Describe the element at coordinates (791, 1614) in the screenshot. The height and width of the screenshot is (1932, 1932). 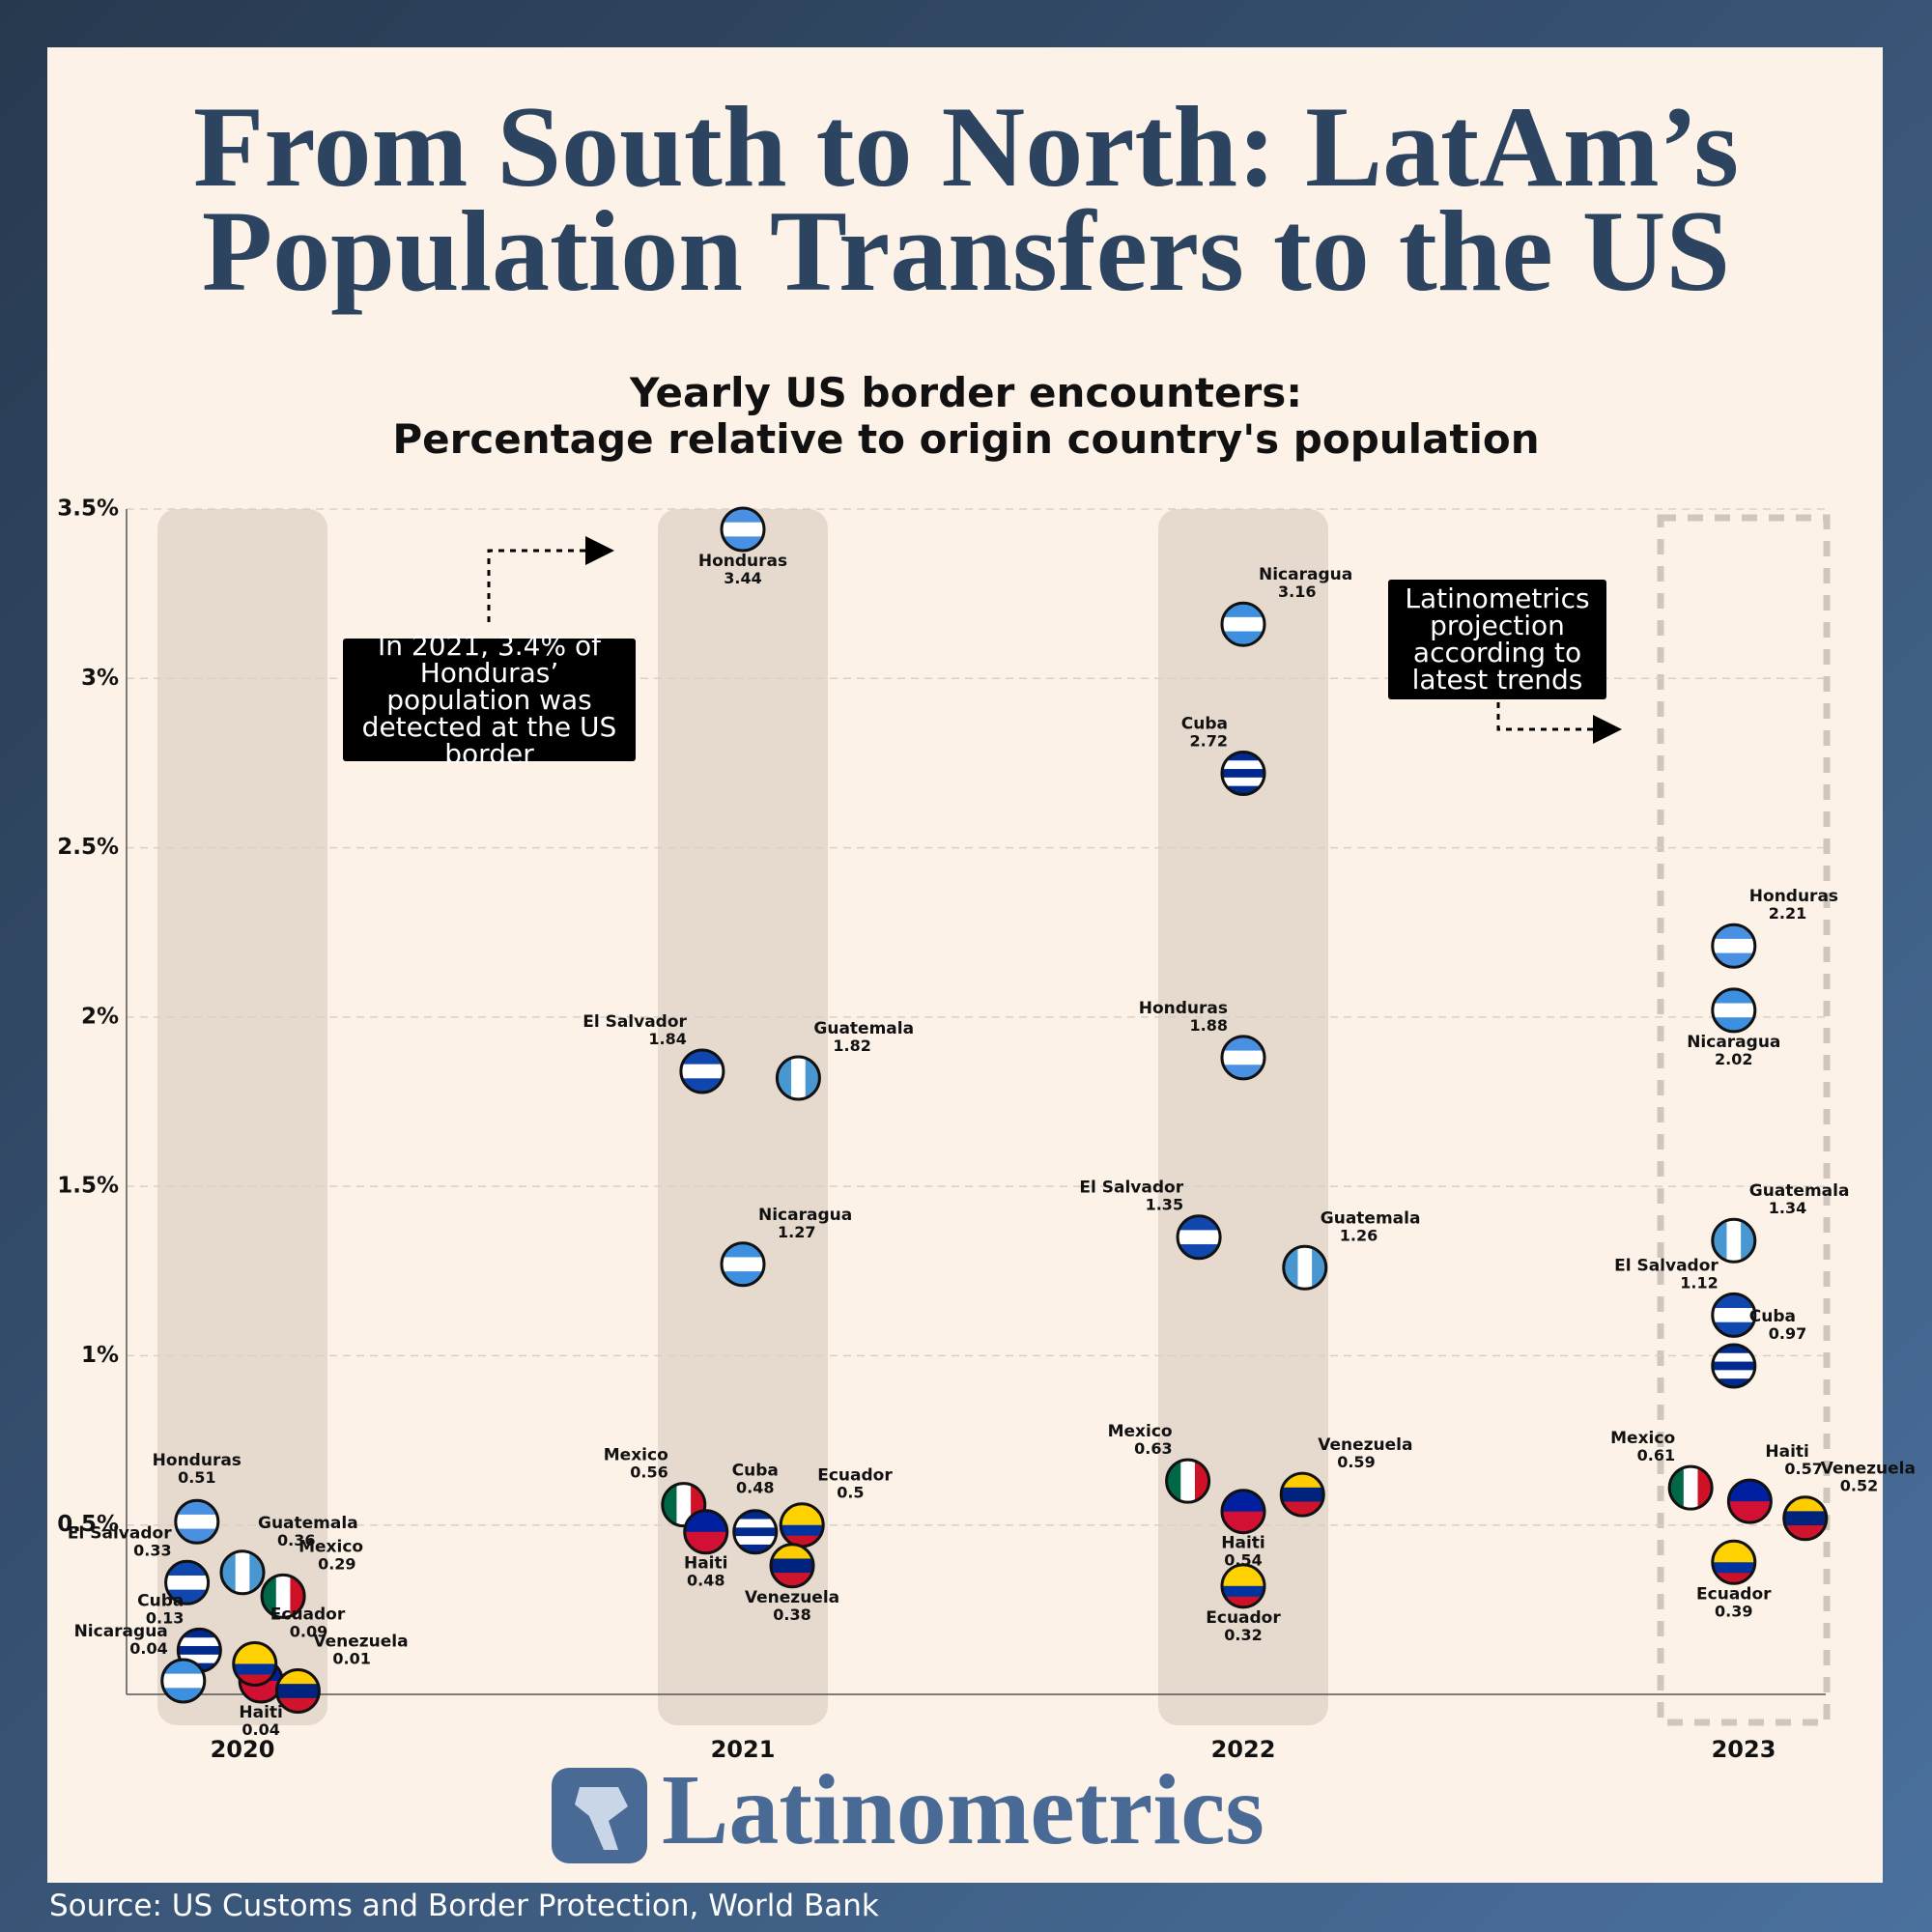
I see `point-value: 0.38` at that location.